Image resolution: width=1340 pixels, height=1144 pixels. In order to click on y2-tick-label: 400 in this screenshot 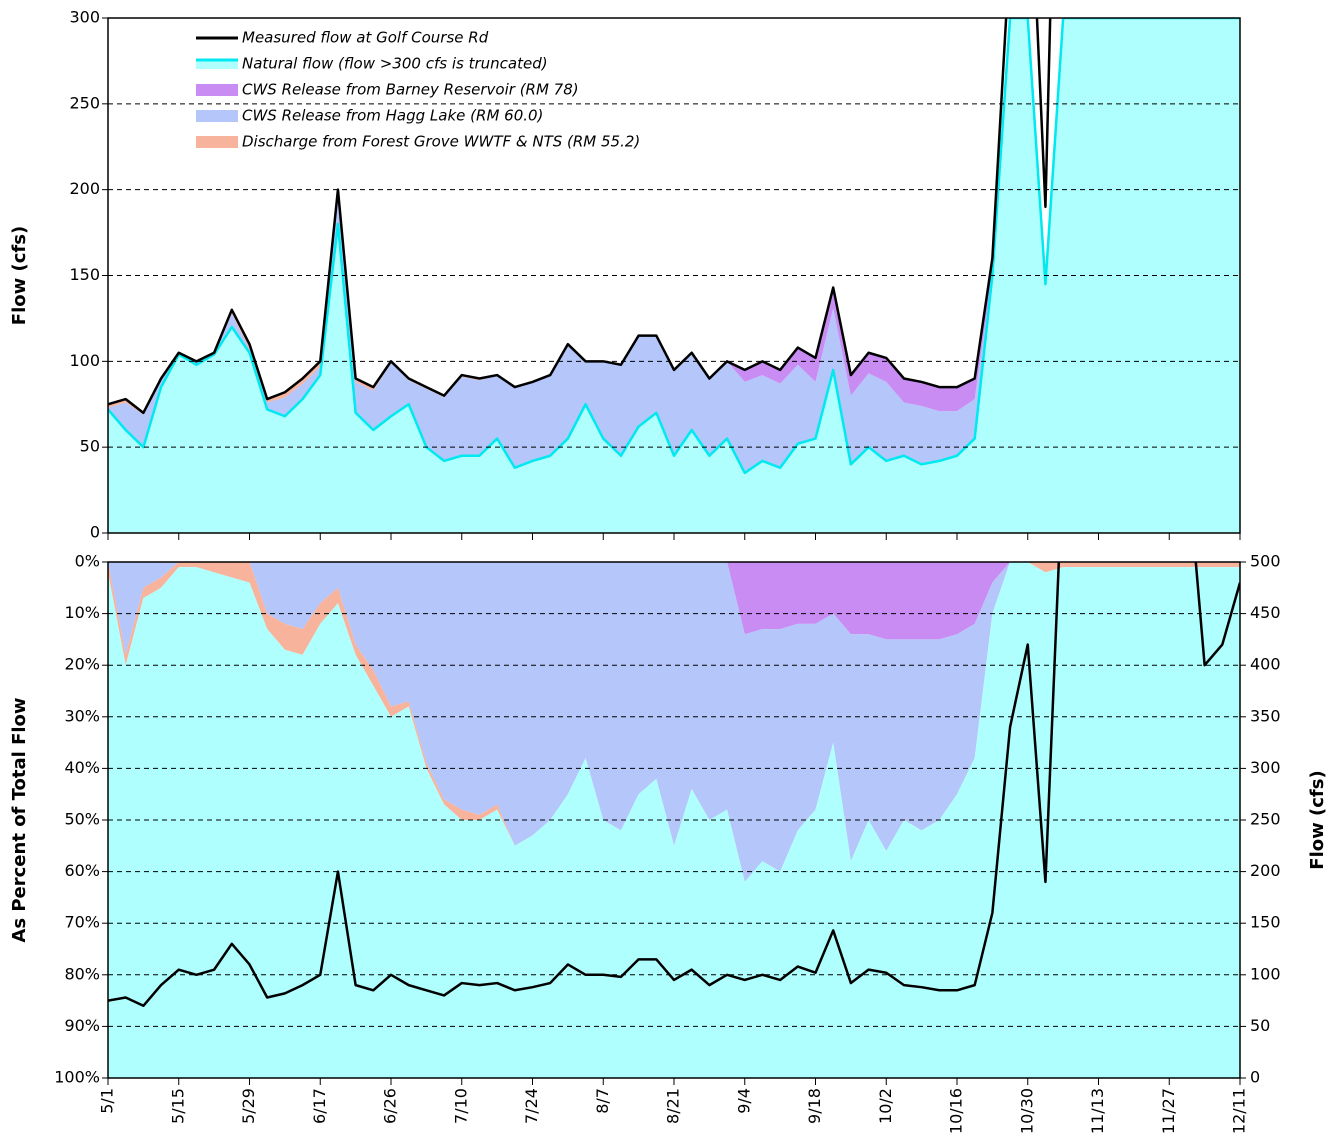, I will do `click(1265, 664)`.